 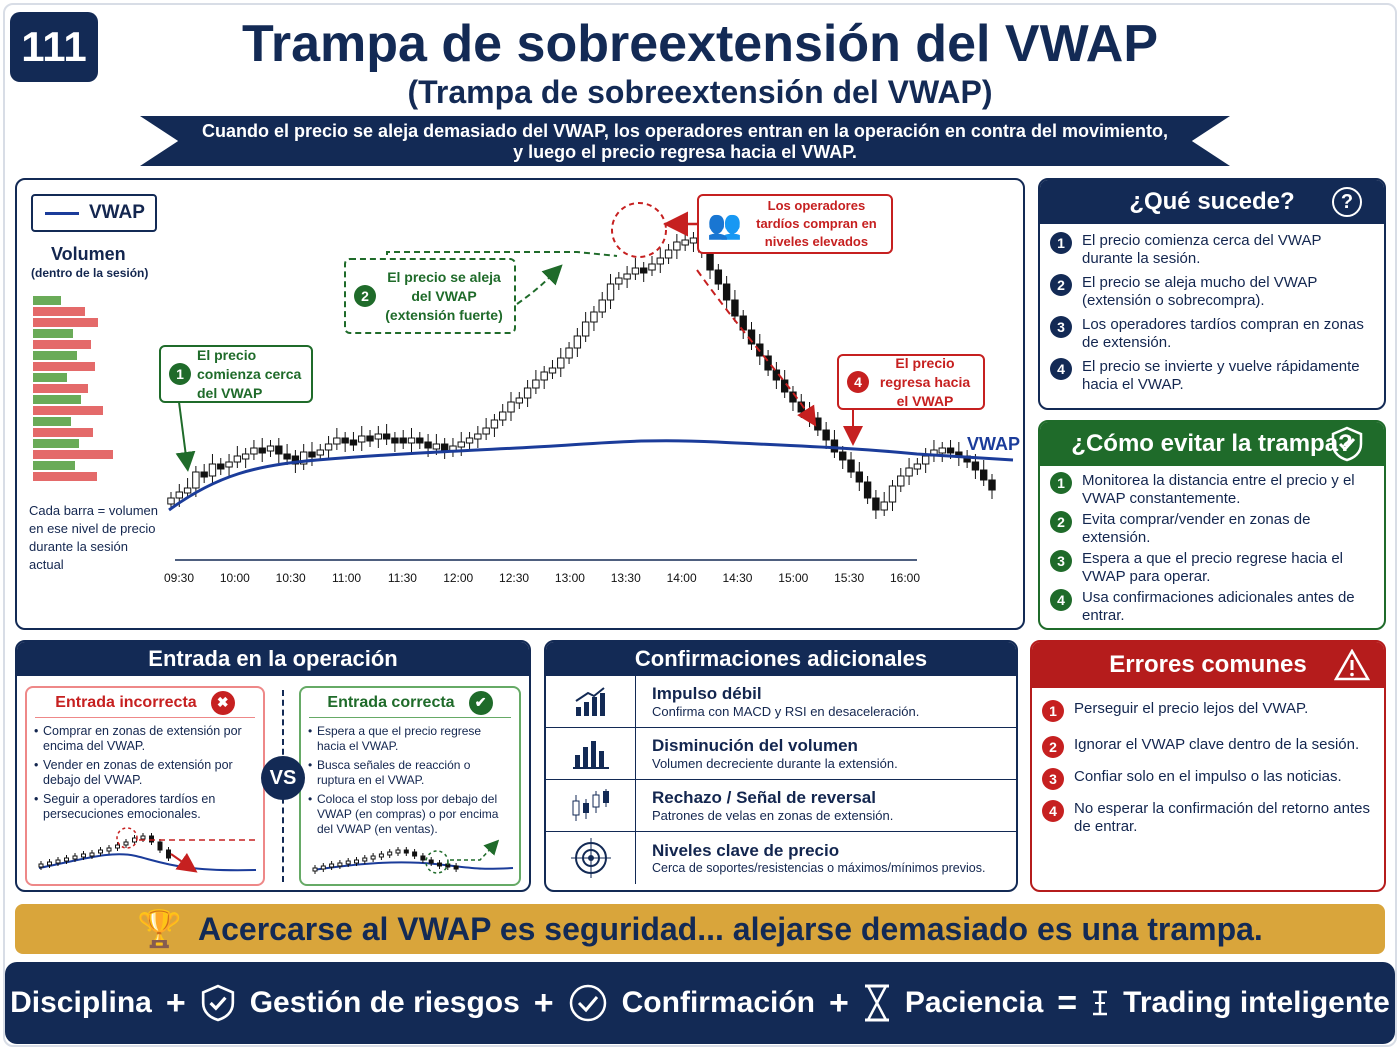 What do you see at coordinates (480, 702) in the screenshot?
I see `check-circle-icon: ✔` at bounding box center [480, 702].